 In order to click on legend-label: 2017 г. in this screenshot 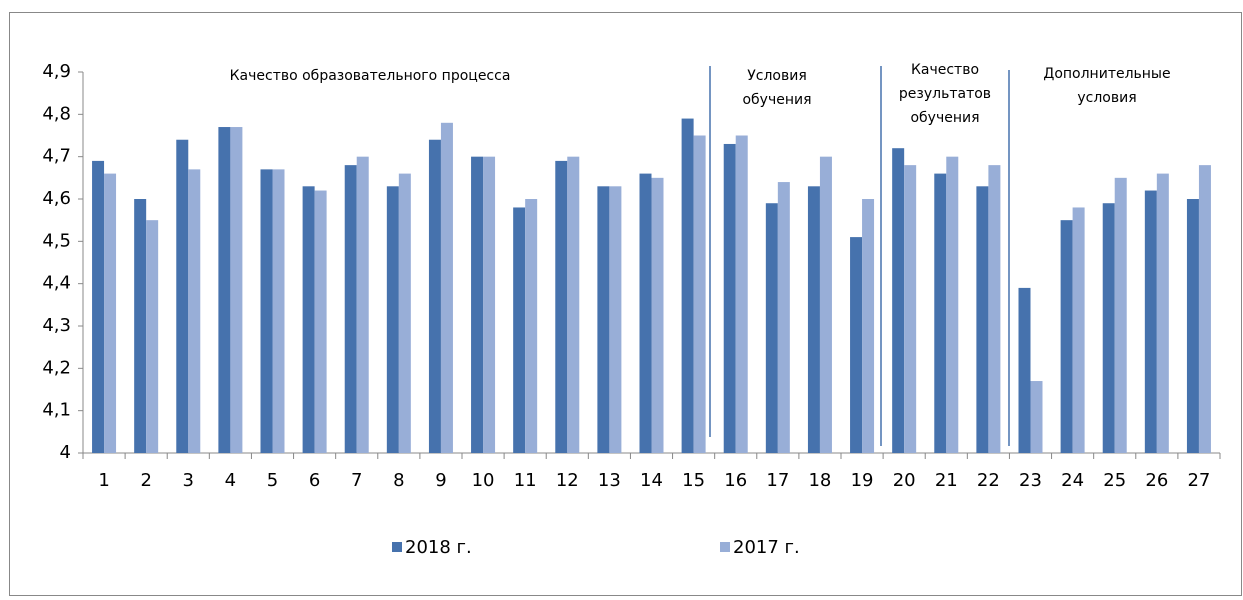, I will do `click(766, 547)`.